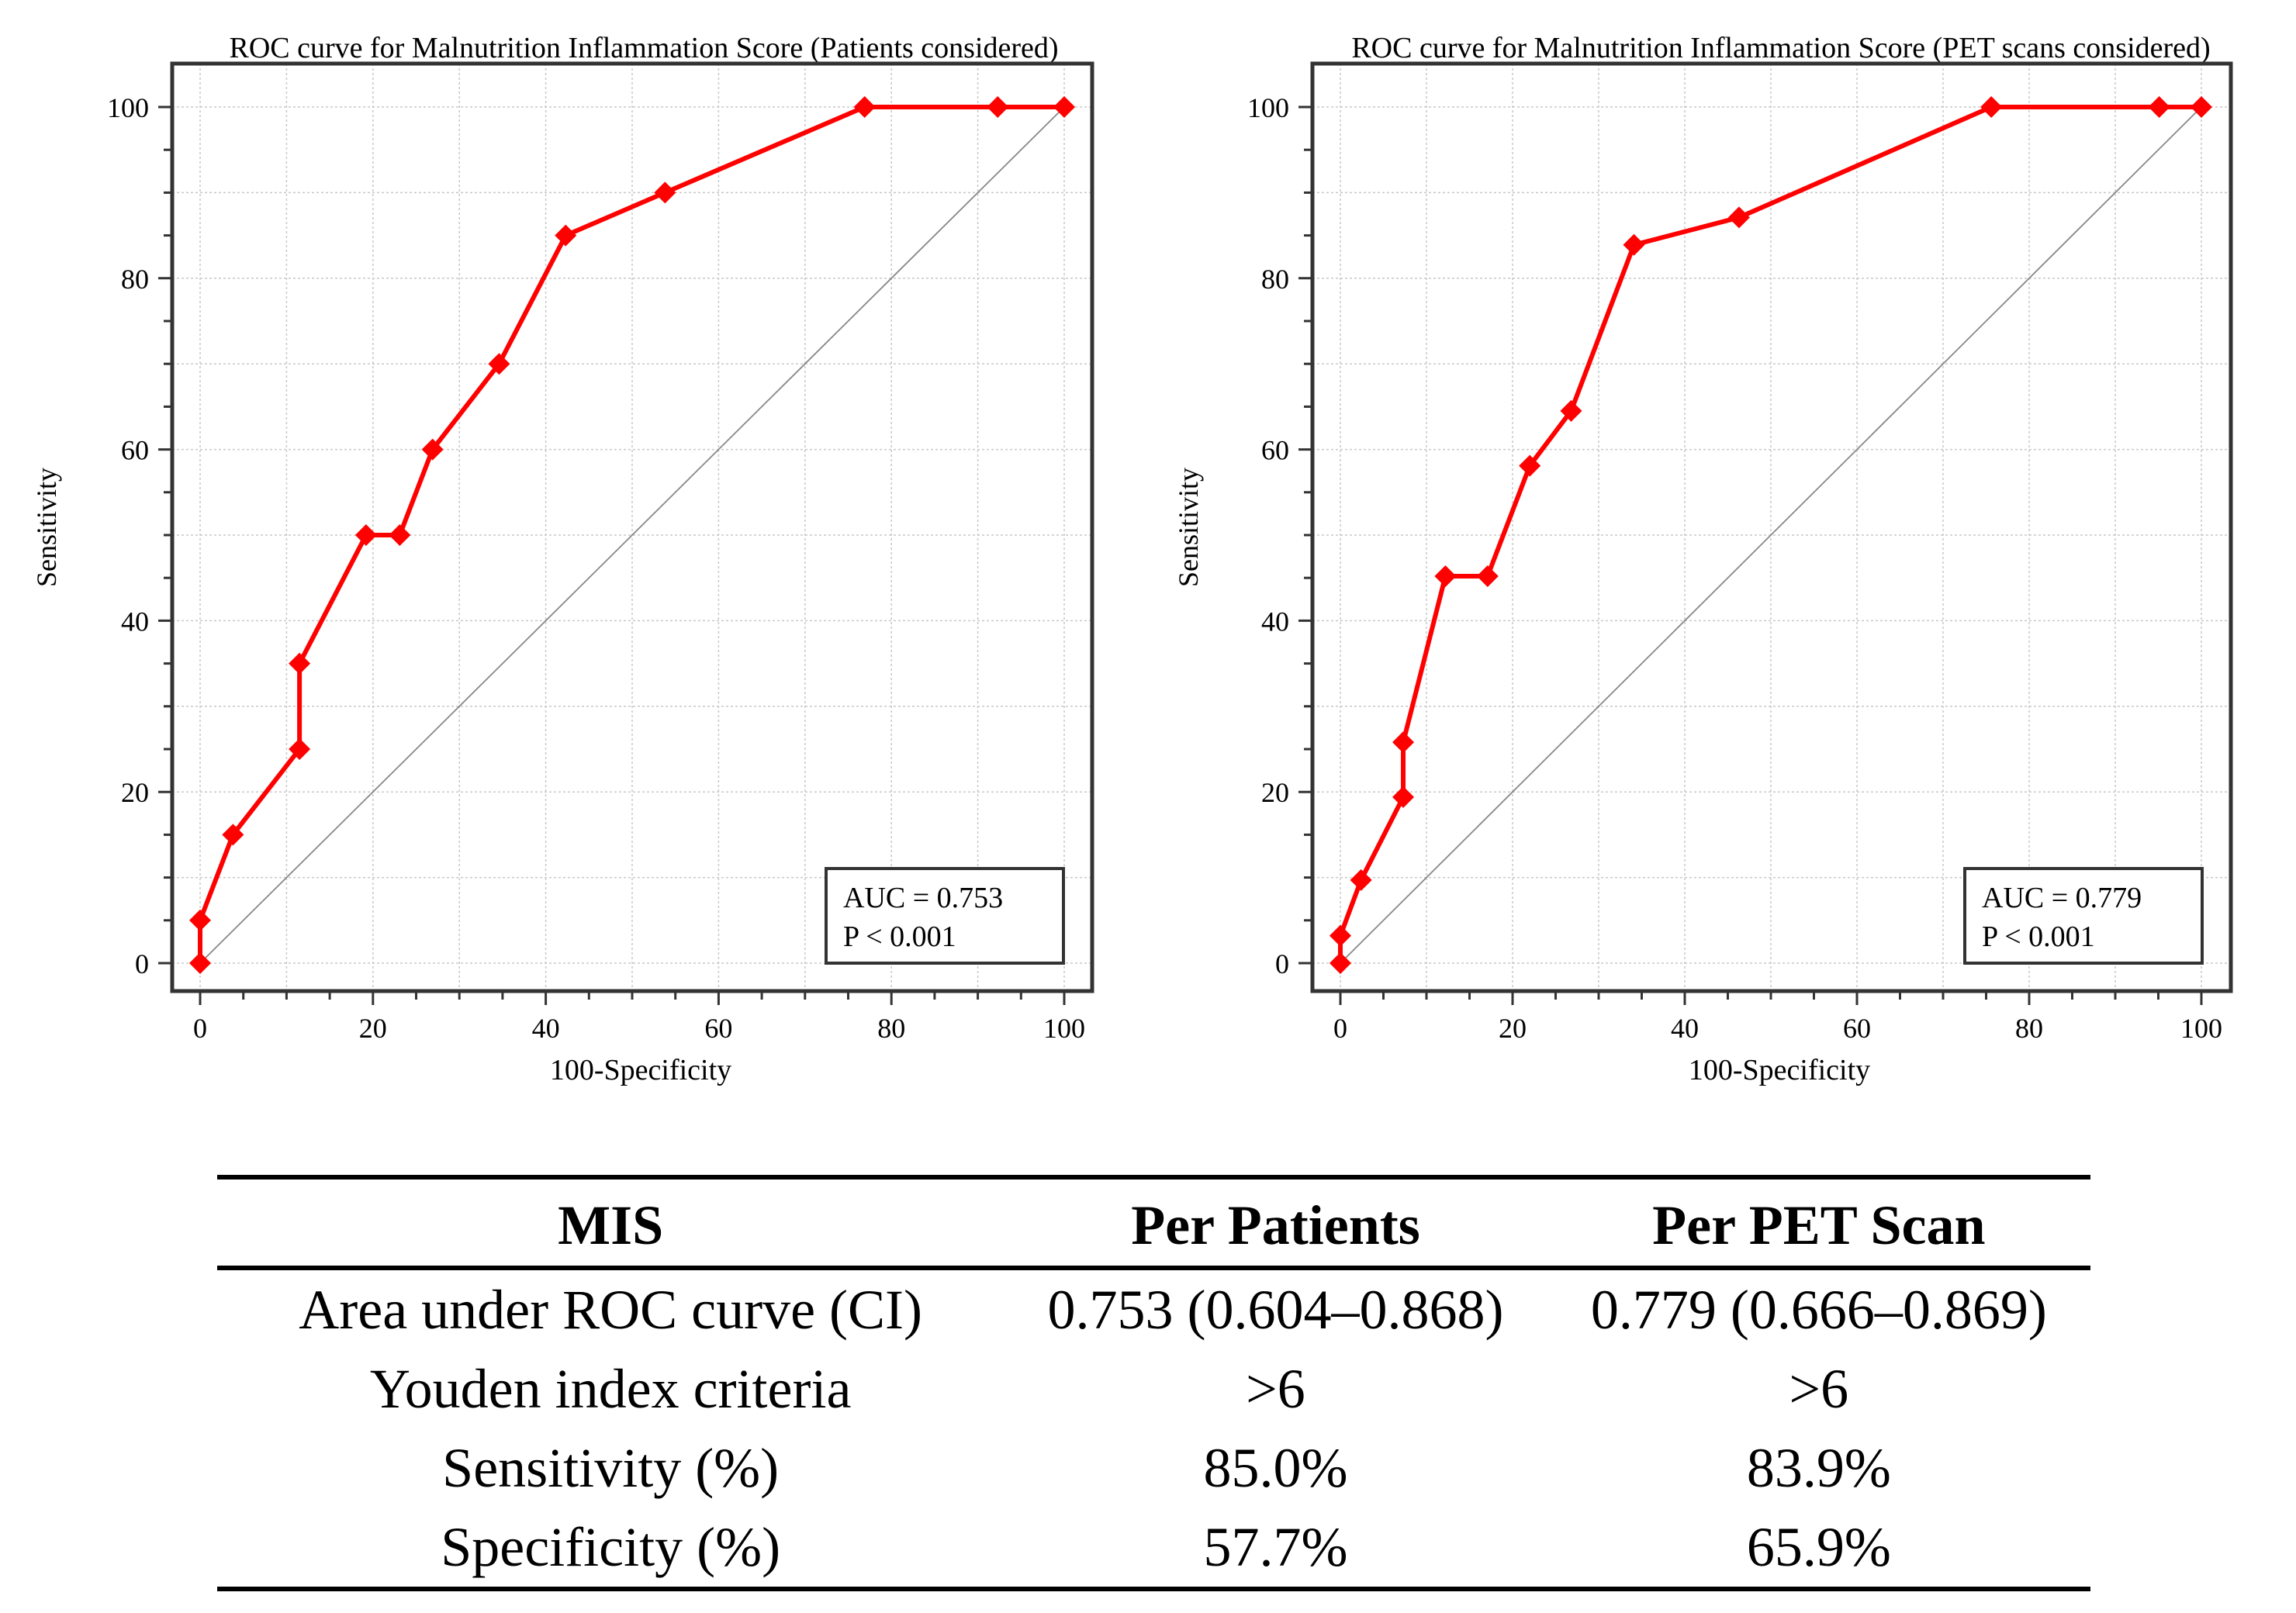 The width and height of the screenshot is (2296, 1613). What do you see at coordinates (2062, 898) in the screenshot?
I see `auc-label: AUC = 0.779` at bounding box center [2062, 898].